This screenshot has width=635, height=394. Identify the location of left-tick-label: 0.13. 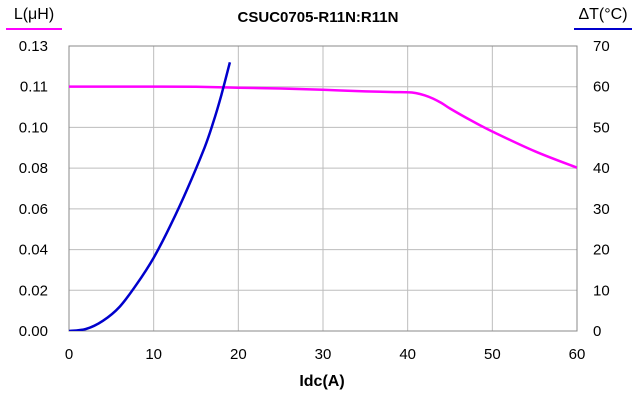
(33, 46).